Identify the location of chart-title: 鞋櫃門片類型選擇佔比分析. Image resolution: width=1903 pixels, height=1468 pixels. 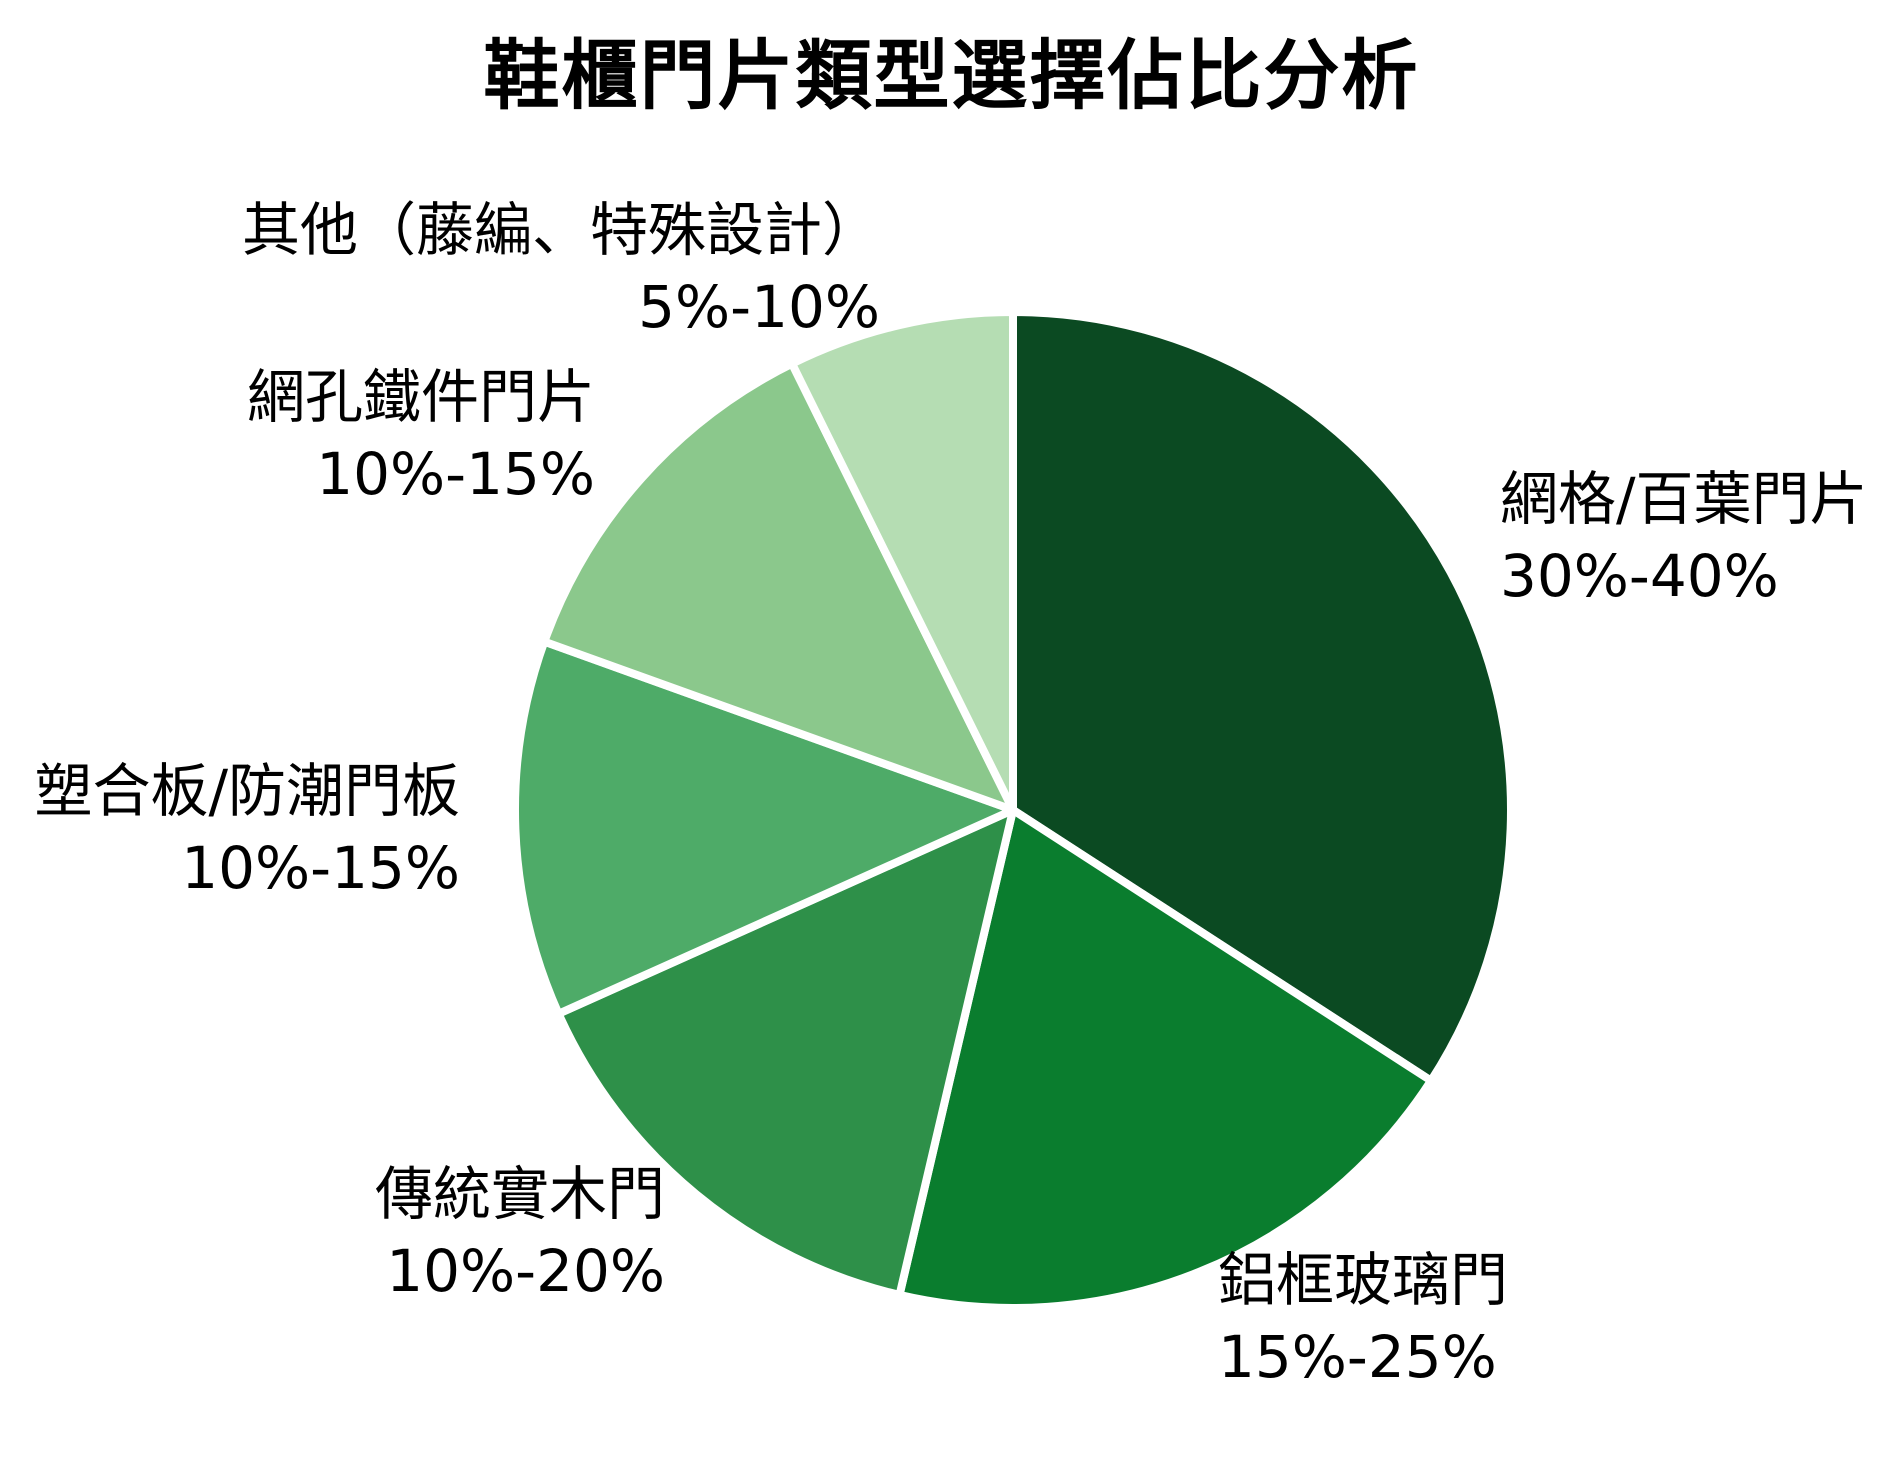
(951, 75).